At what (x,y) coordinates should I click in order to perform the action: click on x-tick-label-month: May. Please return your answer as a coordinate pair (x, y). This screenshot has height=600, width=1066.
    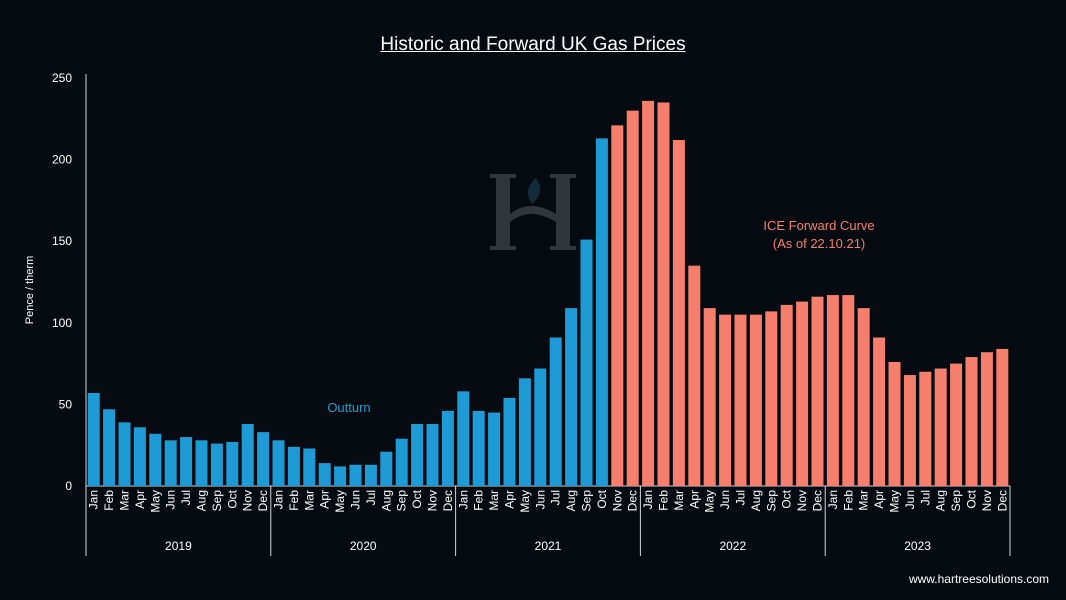
    Looking at the image, I should click on (525, 501).